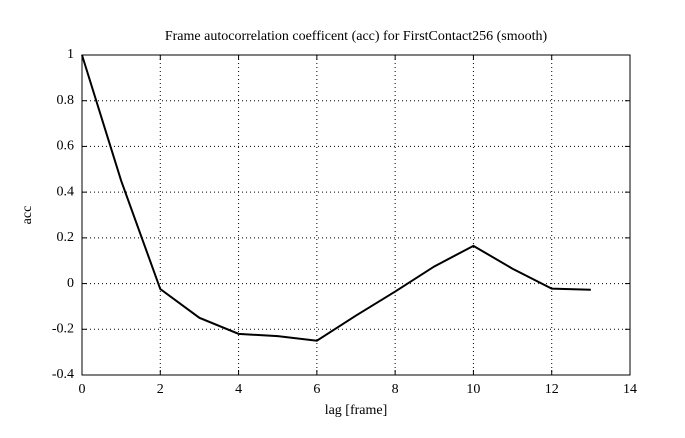 The height and width of the screenshot is (438, 685). I want to click on y-axis-label: acc, so click(27, 215).